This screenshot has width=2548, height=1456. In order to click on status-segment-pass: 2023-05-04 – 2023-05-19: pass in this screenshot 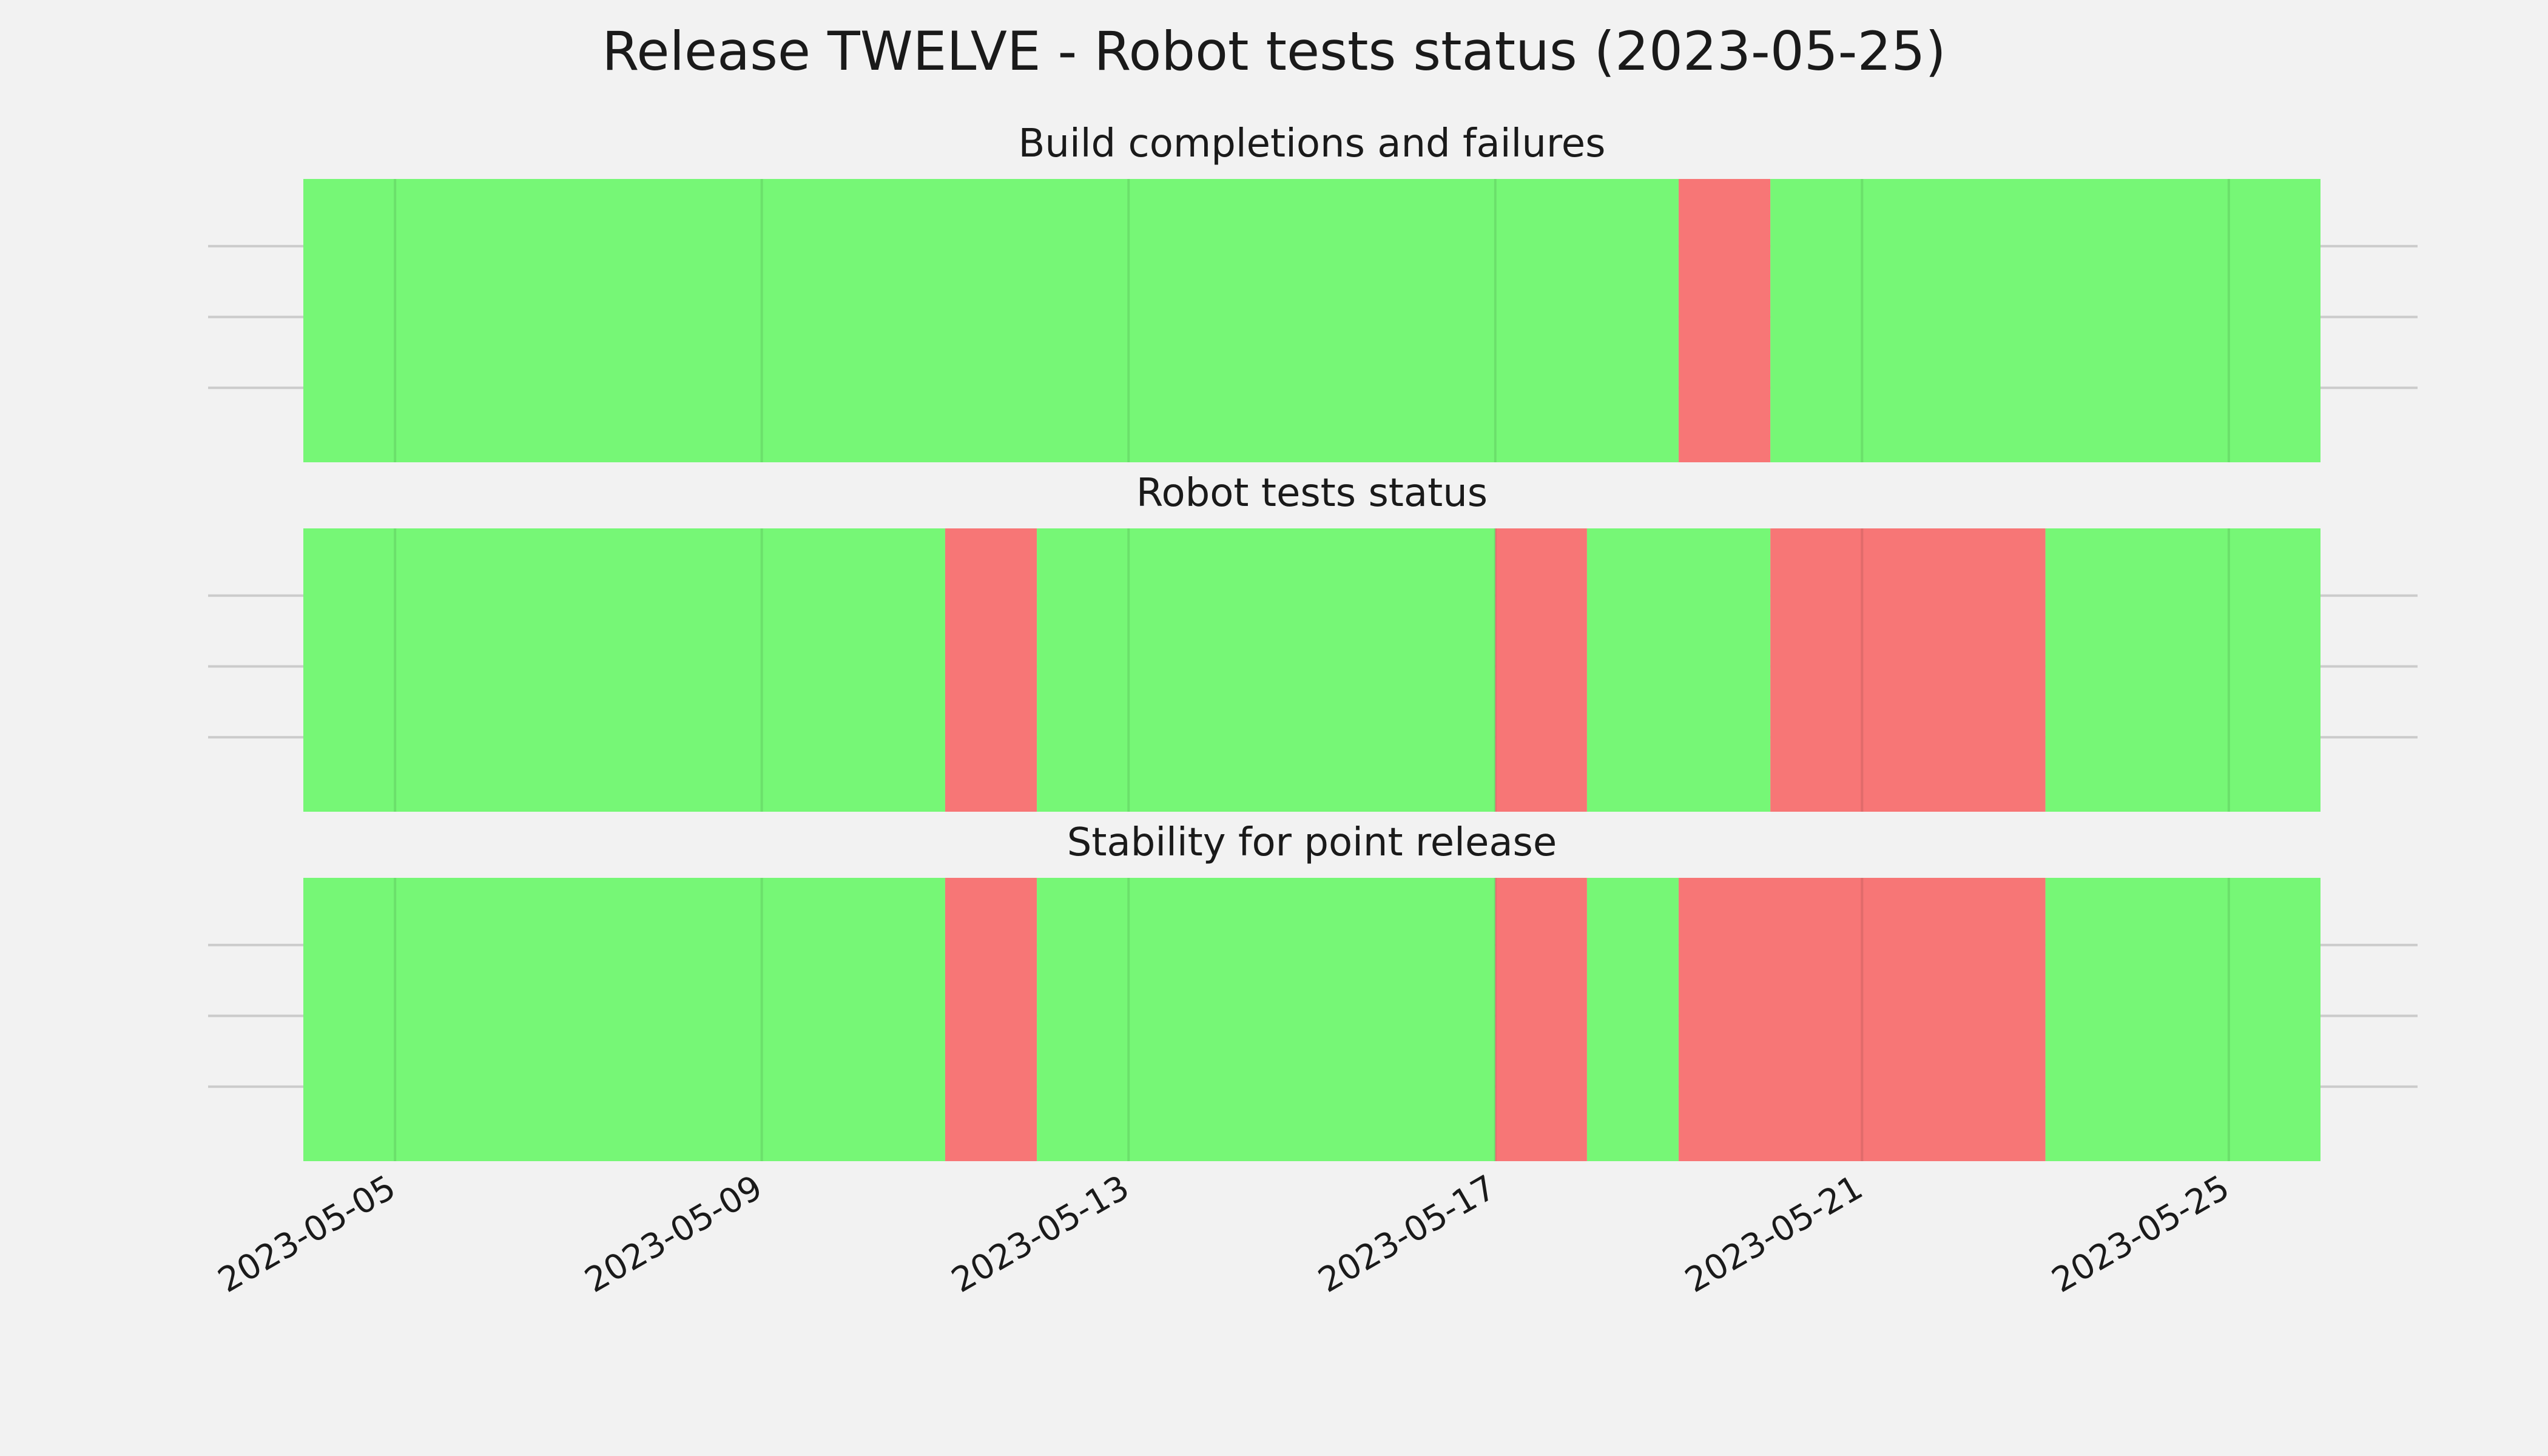, I will do `click(991, 320)`.